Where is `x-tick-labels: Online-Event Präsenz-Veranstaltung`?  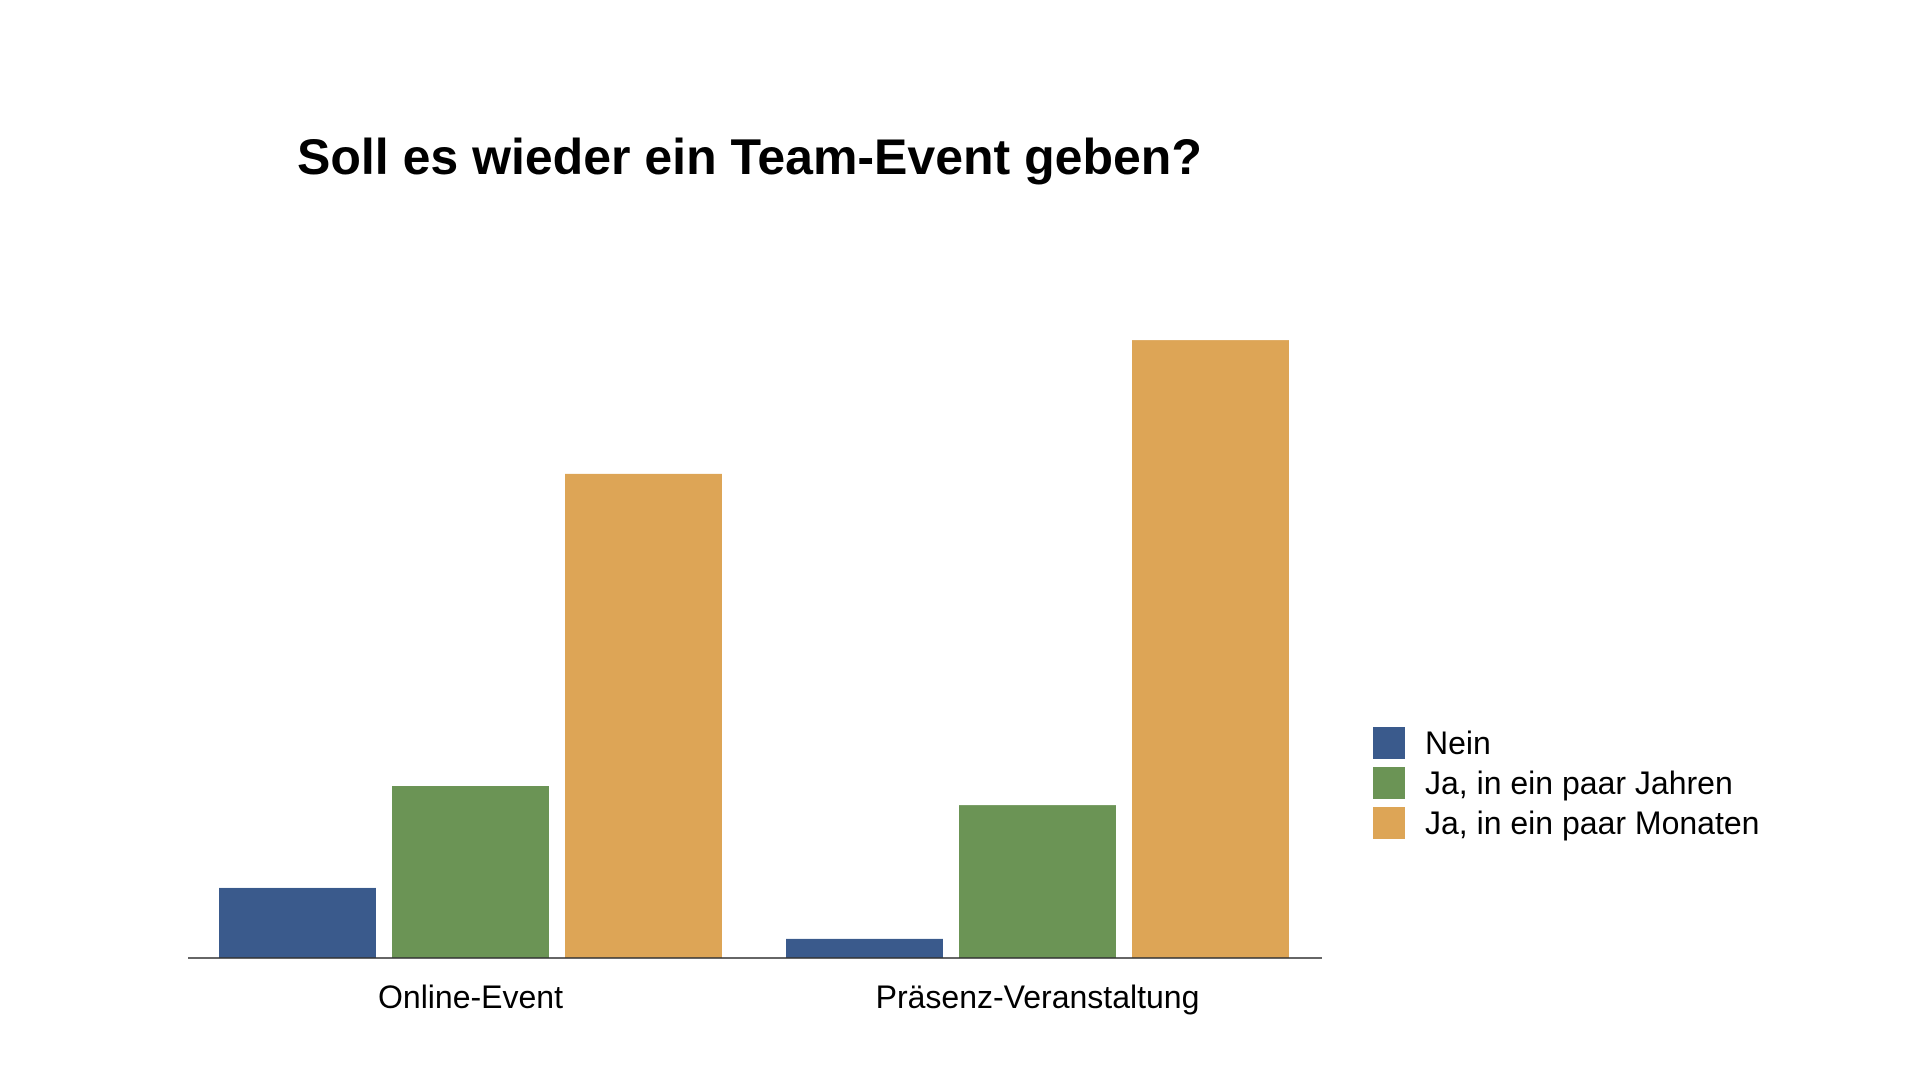 x-tick-labels: Online-Event Präsenz-Veranstaltung is located at coordinates (788, 997).